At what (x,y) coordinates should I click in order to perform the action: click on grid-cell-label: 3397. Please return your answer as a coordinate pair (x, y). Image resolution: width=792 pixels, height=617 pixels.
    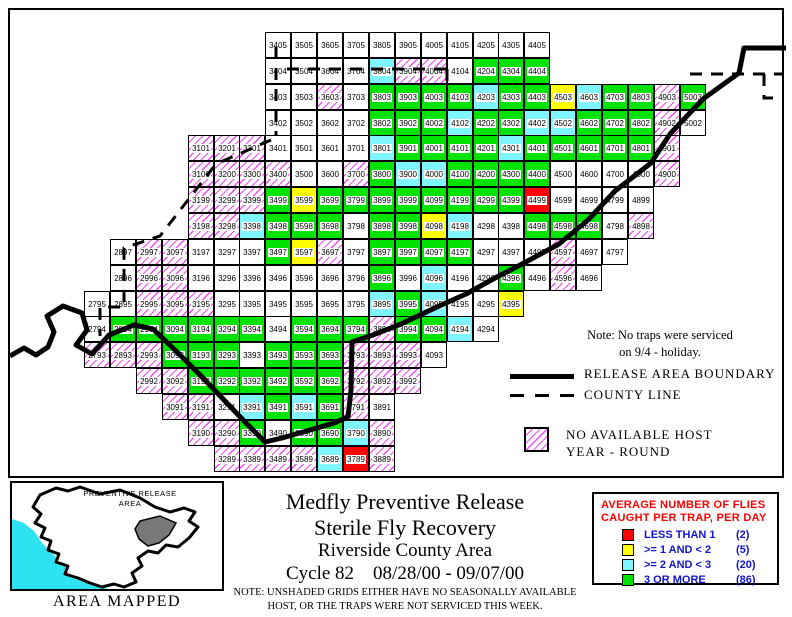
    Looking at the image, I should click on (252, 252).